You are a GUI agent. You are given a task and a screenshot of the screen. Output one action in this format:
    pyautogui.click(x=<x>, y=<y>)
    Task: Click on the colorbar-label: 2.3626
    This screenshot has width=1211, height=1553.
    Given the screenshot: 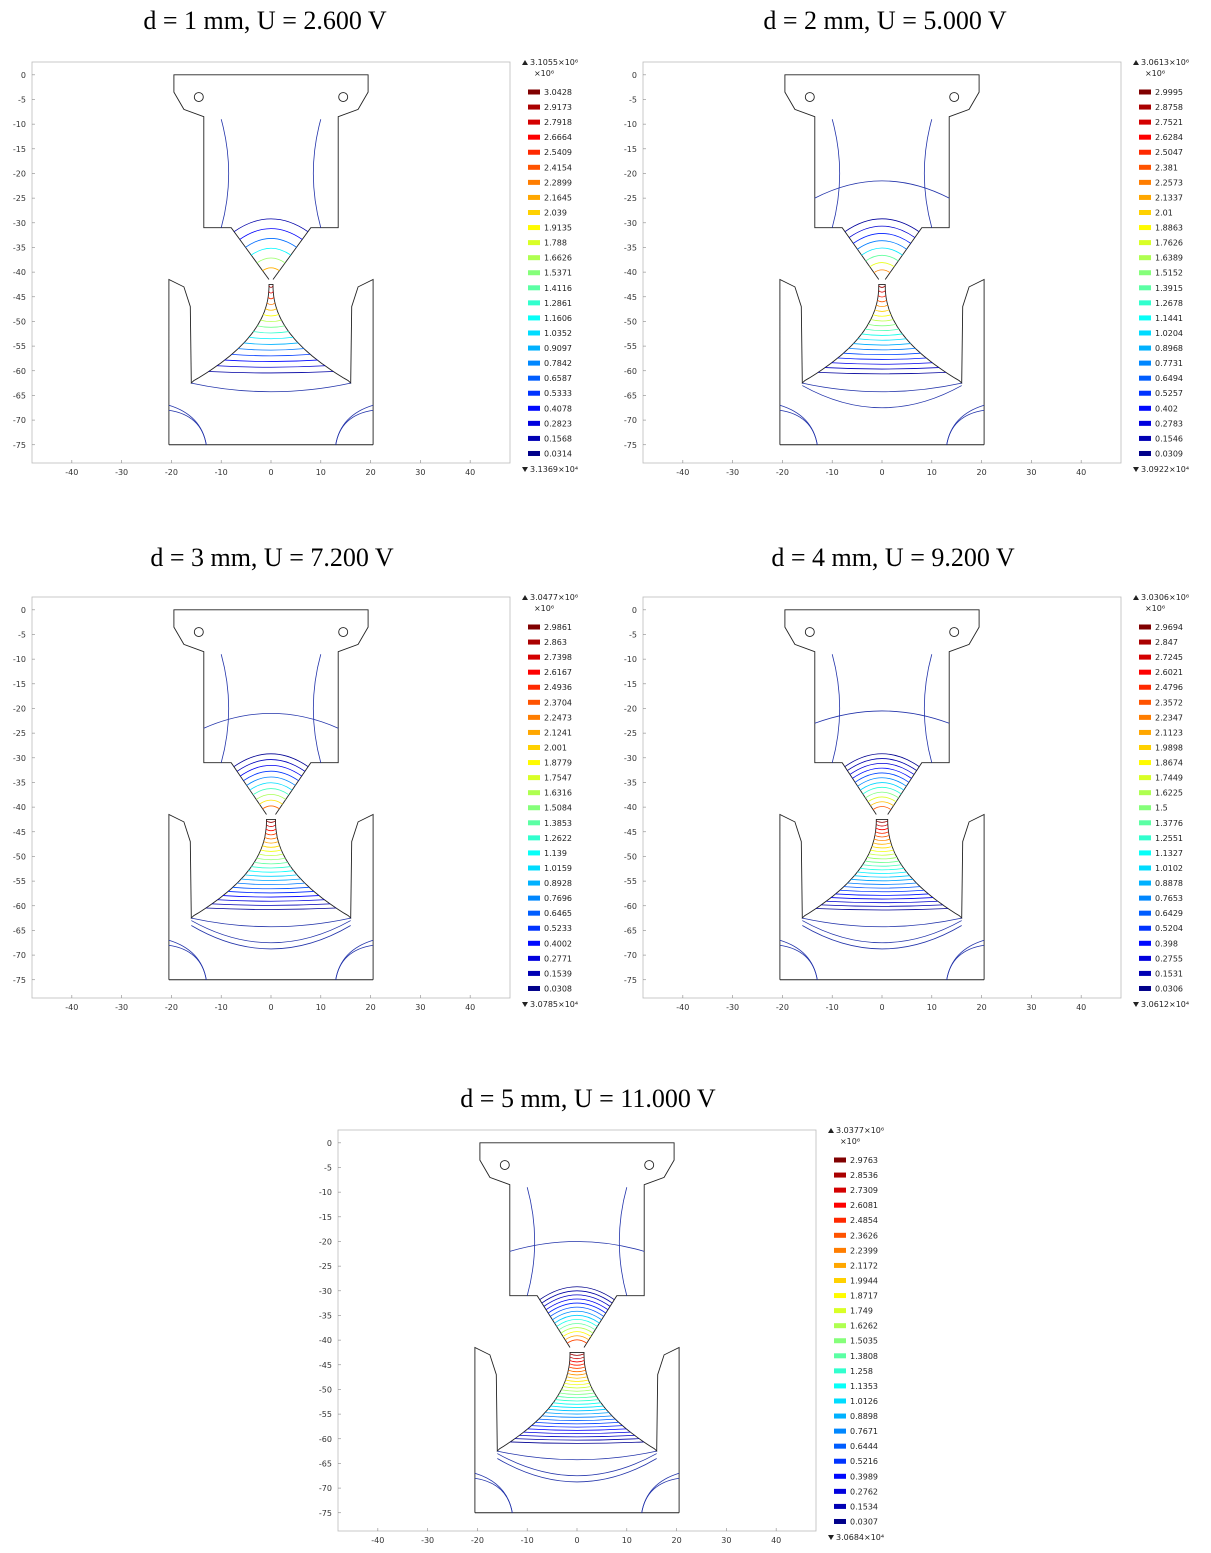 What is the action you would take?
    pyautogui.click(x=864, y=1235)
    